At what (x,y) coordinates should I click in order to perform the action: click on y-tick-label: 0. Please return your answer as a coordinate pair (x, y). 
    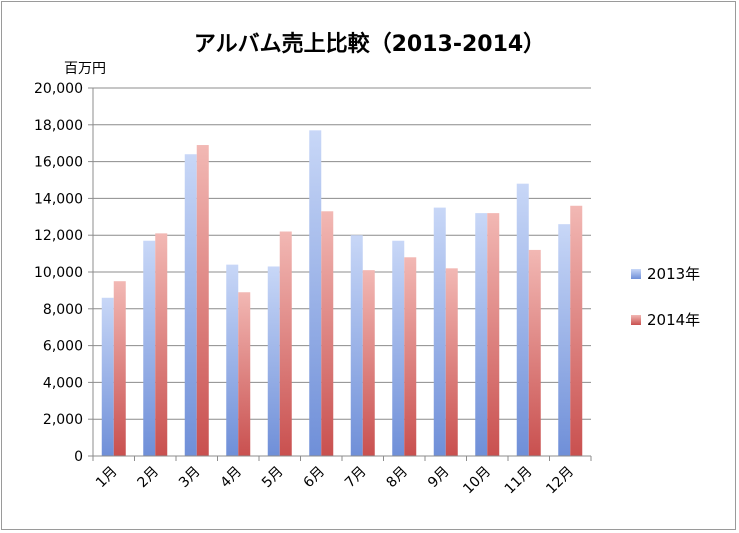
    Looking at the image, I should click on (78, 457).